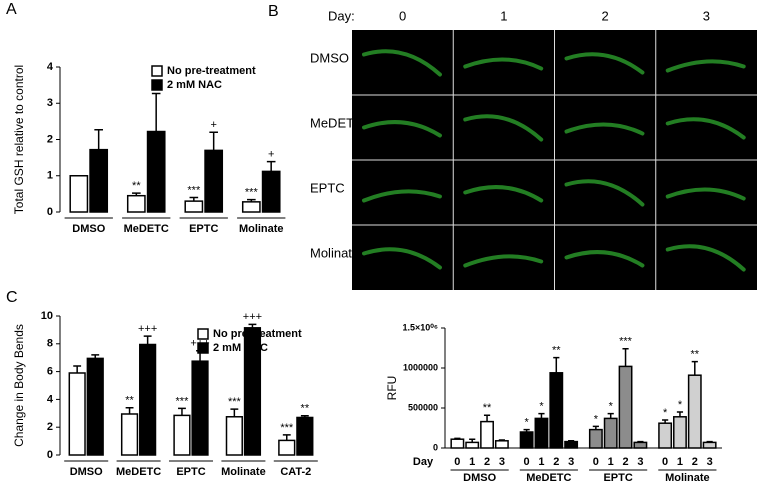 This screenshot has height=484, width=762. Describe the element at coordinates (295, 472) in the screenshot. I see `x-tick-label: CAT-2` at that location.